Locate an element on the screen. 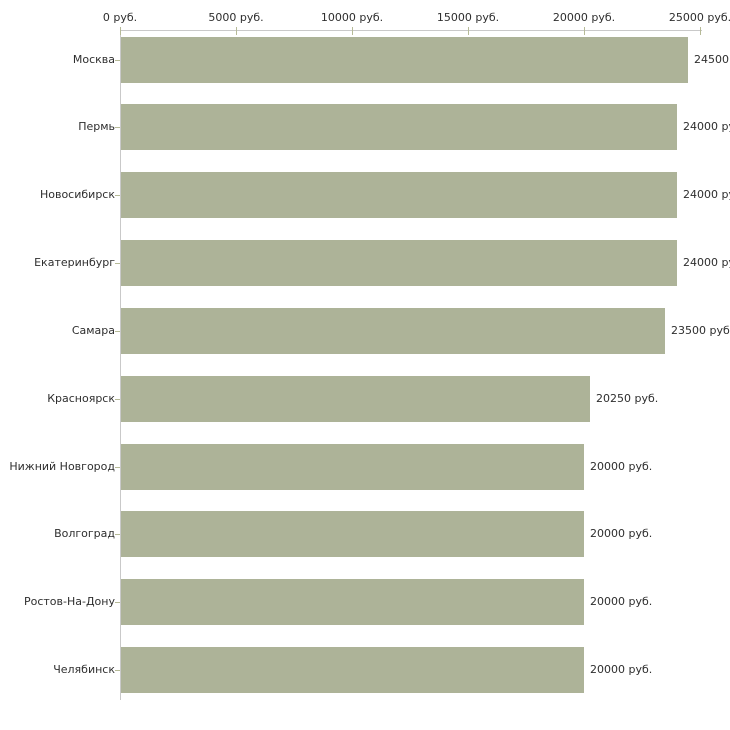  value-label: 24500 руб. is located at coordinates (712, 59).